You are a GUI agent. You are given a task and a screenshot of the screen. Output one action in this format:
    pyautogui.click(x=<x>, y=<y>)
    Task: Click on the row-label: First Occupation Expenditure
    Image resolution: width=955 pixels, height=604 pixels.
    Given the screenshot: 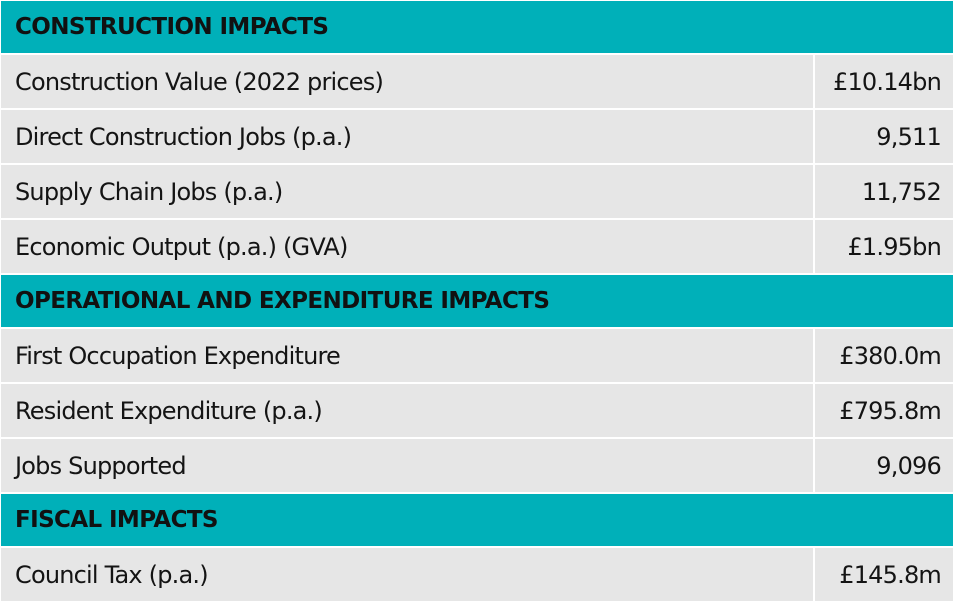 What is the action you would take?
    pyautogui.click(x=407, y=355)
    